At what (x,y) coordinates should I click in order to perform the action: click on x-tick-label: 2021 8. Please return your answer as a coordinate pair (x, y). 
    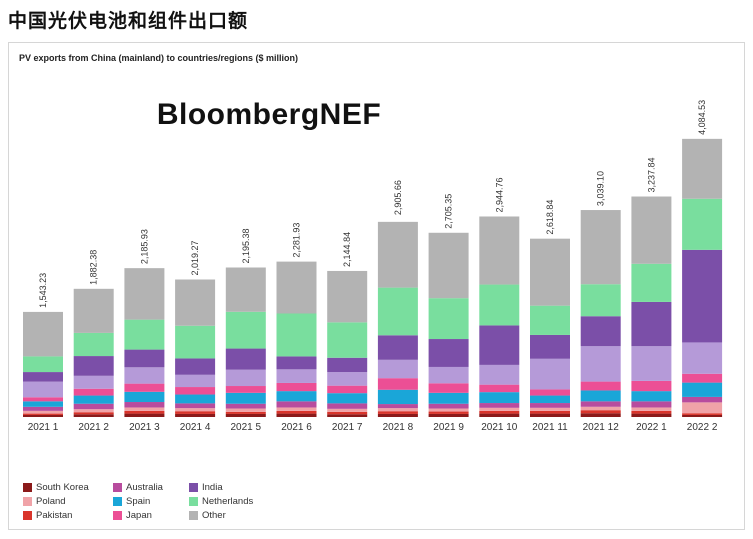
    Looking at the image, I should click on (398, 427).